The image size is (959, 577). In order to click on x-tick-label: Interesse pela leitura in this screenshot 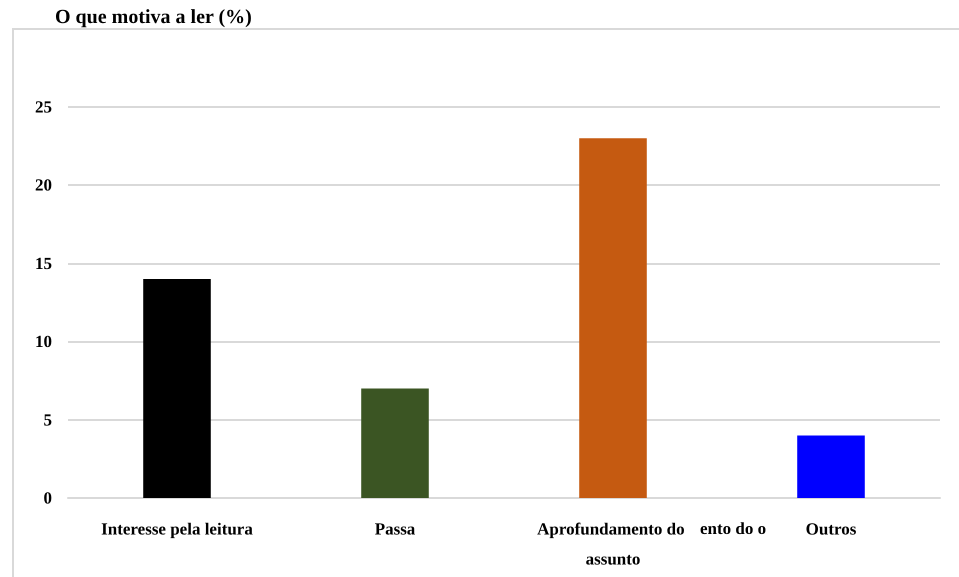, I will do `click(177, 529)`.